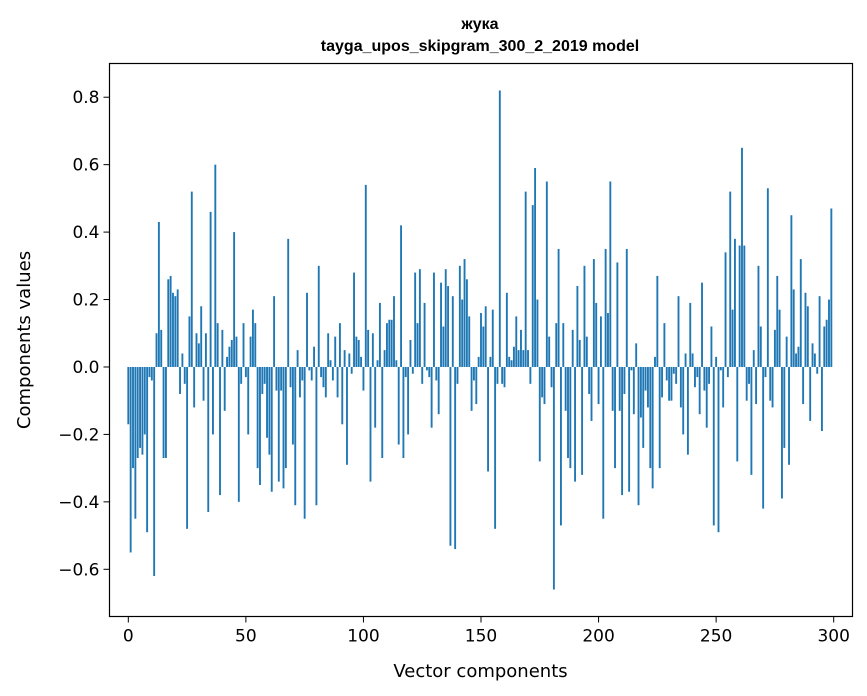 The height and width of the screenshot is (696, 867). I want to click on y-tick-label: 0.8, so click(85, 98).